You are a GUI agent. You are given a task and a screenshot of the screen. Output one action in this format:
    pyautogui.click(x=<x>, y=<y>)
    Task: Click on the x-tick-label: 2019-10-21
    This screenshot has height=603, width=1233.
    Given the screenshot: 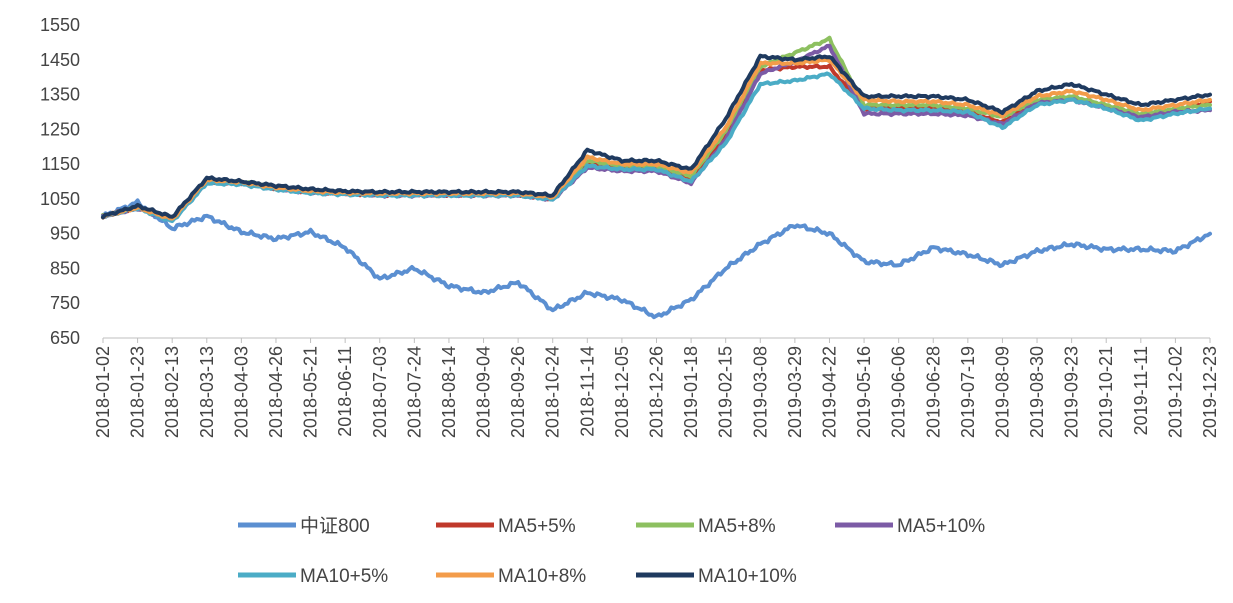 What is the action you would take?
    pyautogui.click(x=1106, y=392)
    